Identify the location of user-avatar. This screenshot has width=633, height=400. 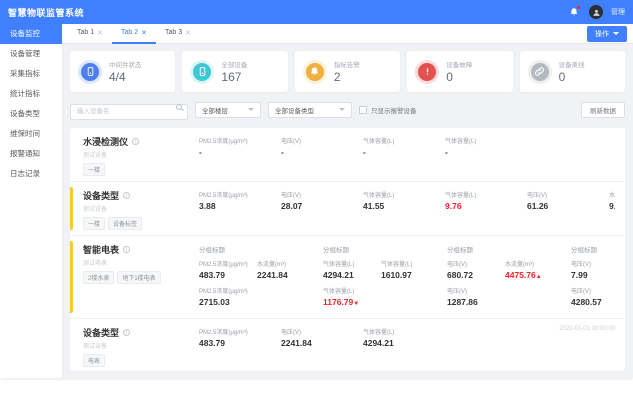
(596, 12).